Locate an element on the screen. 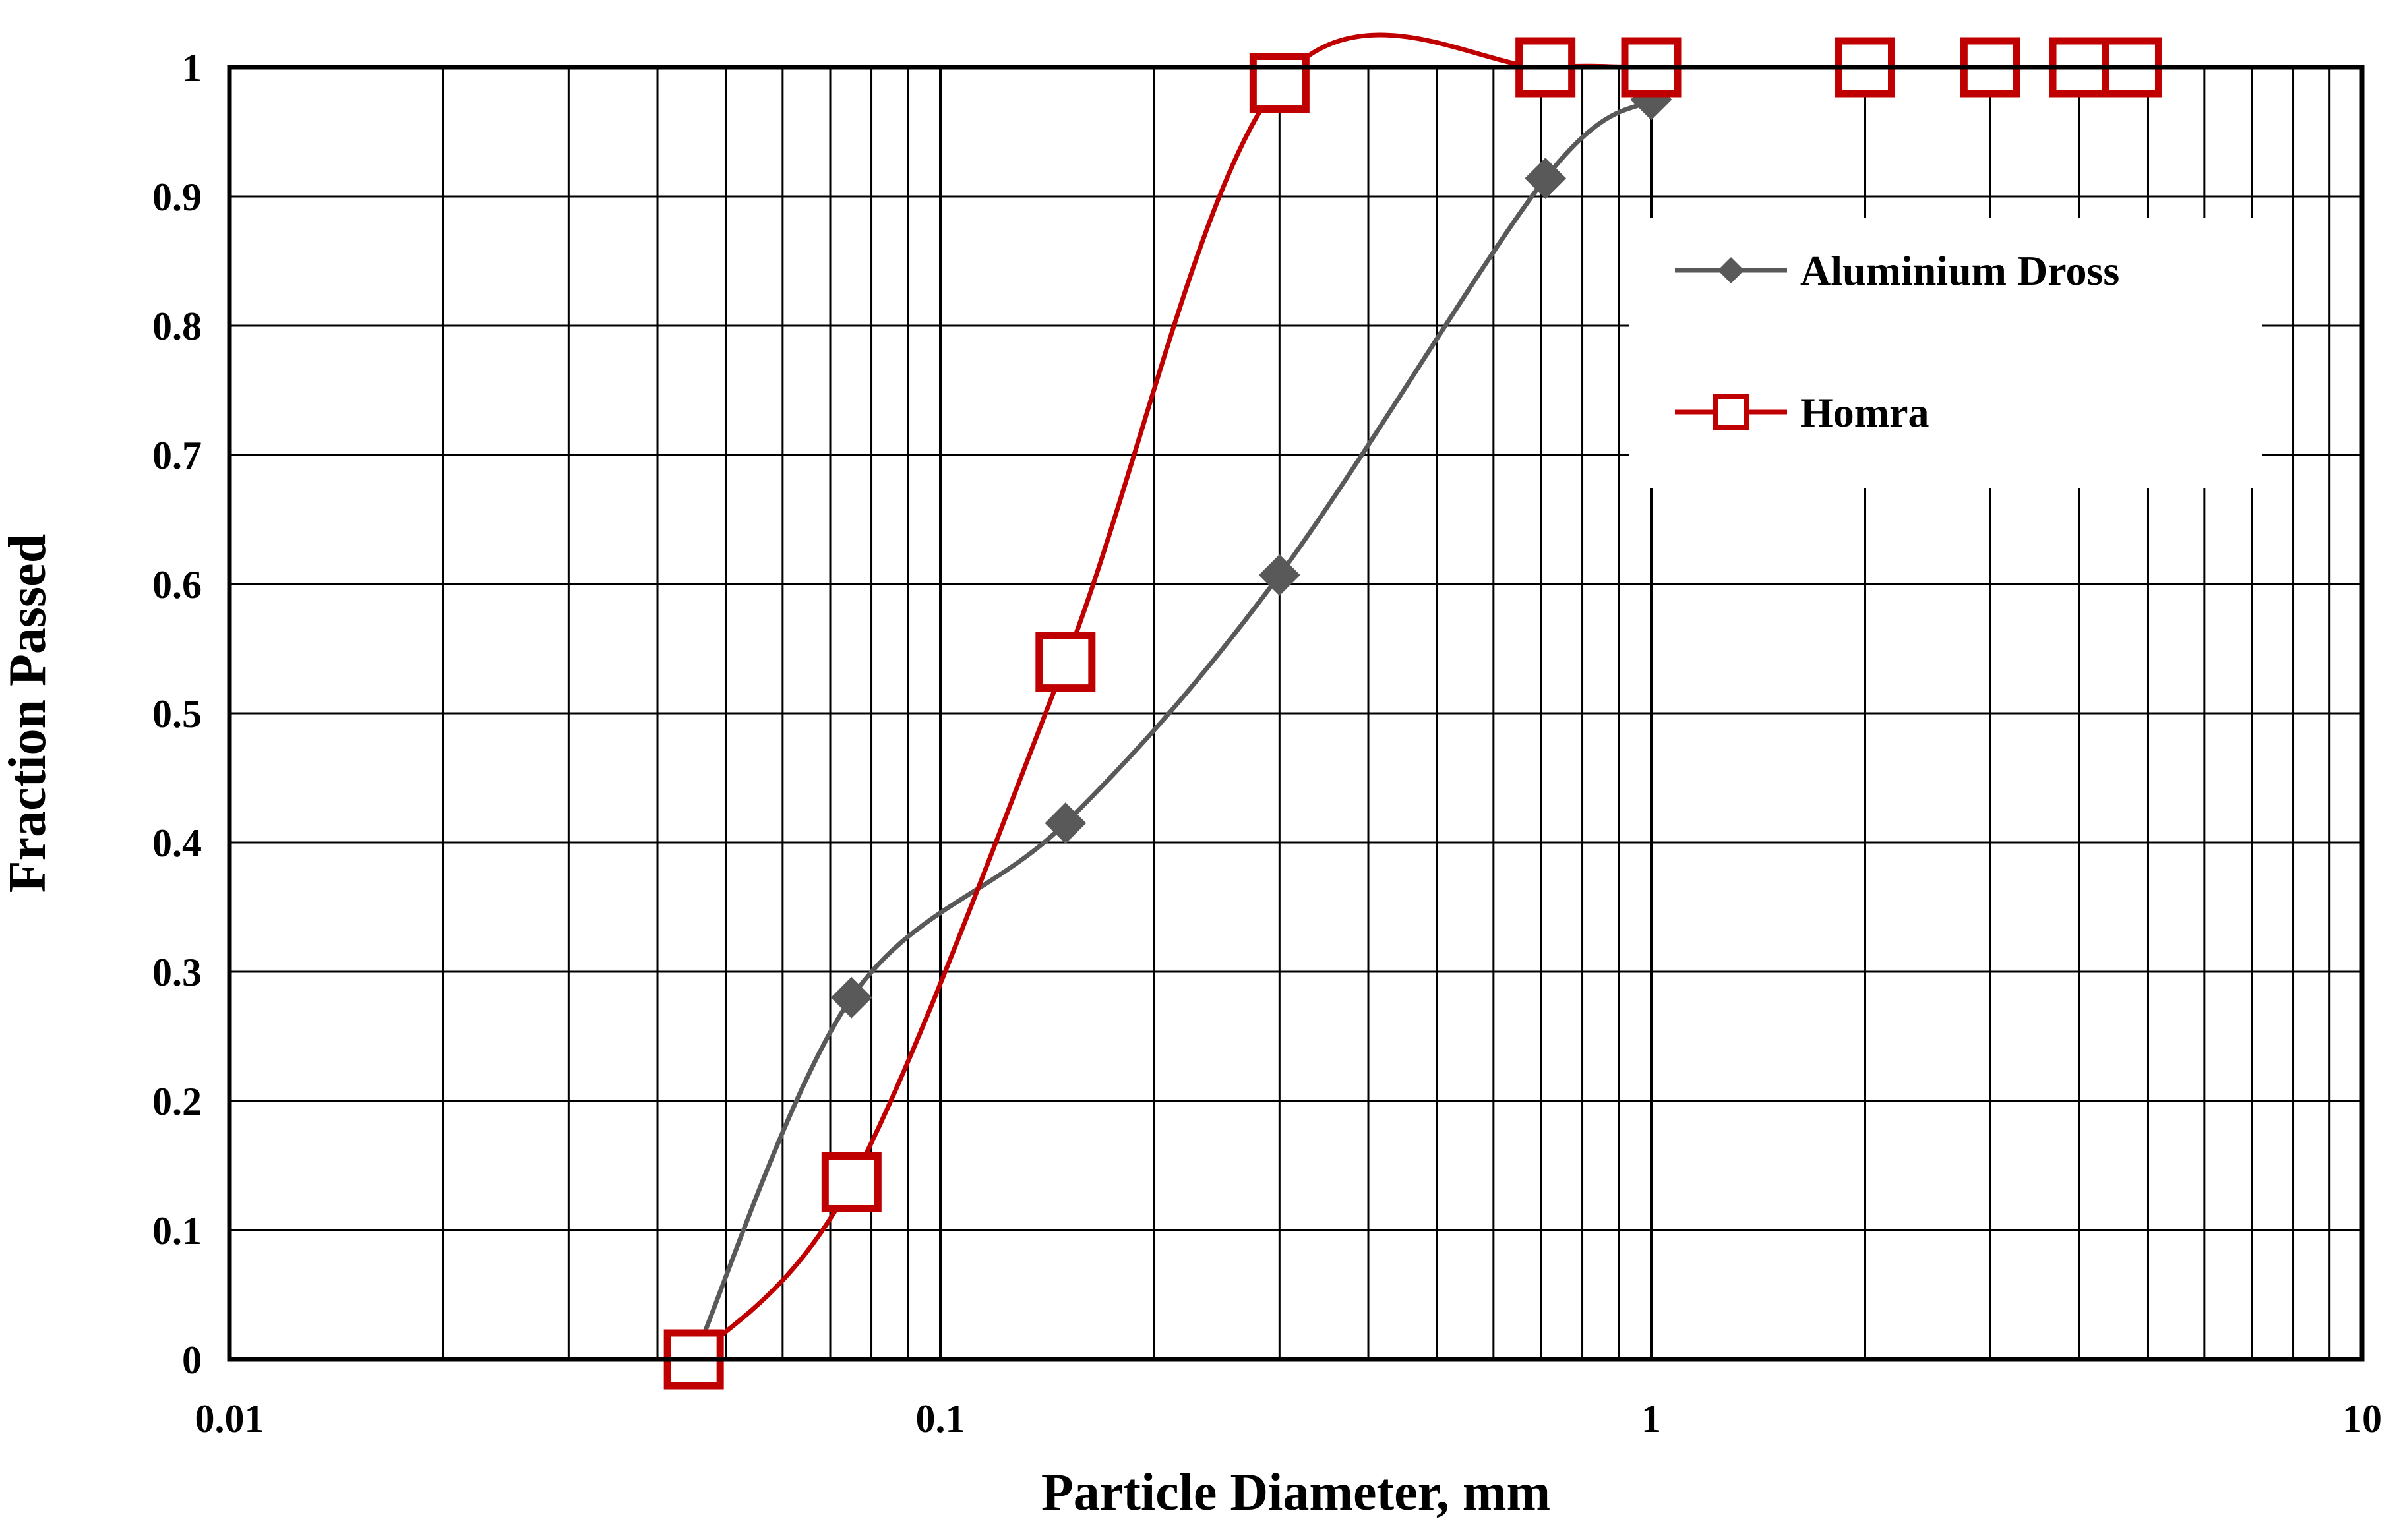 Image resolution: width=2397 pixels, height=1540 pixels. y-tick-label-7: 0.7 is located at coordinates (177, 456).